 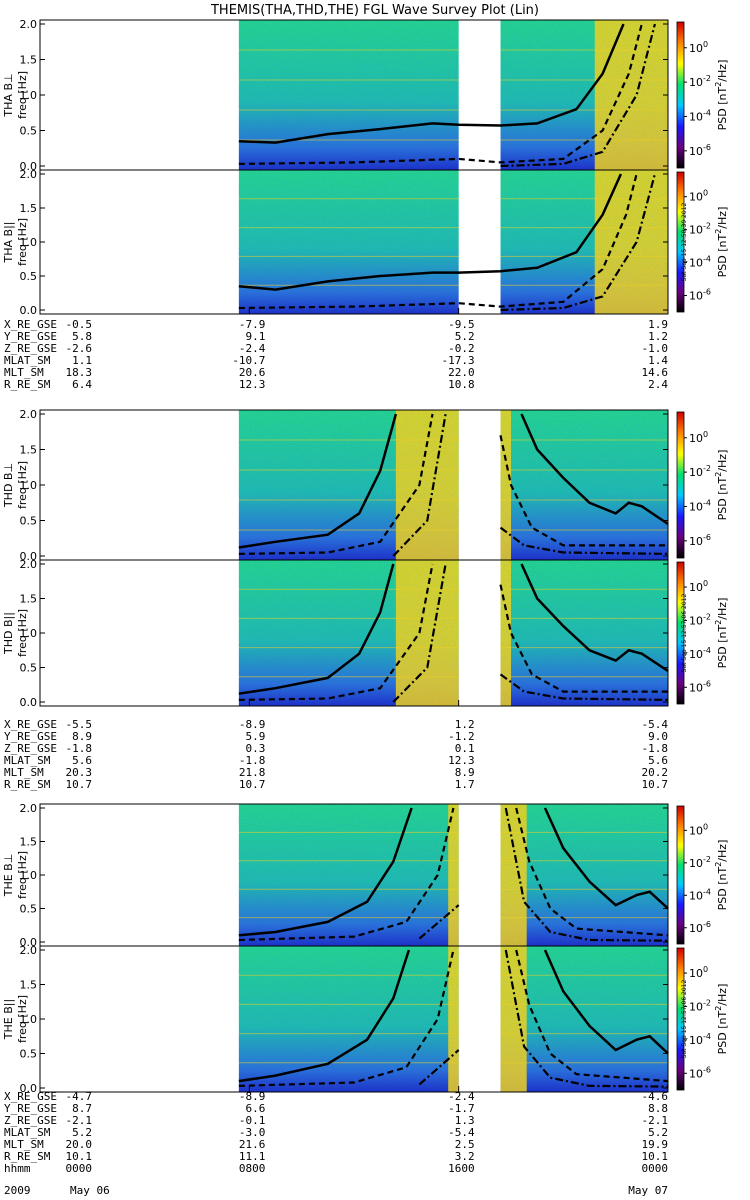 What do you see at coordinates (255, 336) in the screenshot?
I see `ephemeris-value: 9.1` at bounding box center [255, 336].